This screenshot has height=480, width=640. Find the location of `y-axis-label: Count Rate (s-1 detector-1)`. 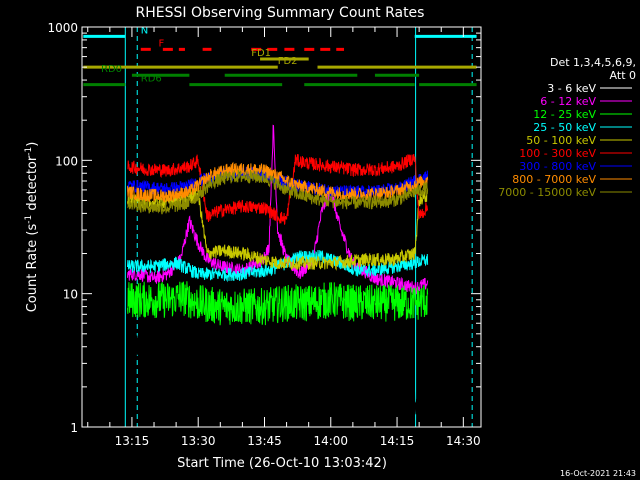

y-axis-label: Count Rate (s-1 detector-1) is located at coordinates (32, 227).